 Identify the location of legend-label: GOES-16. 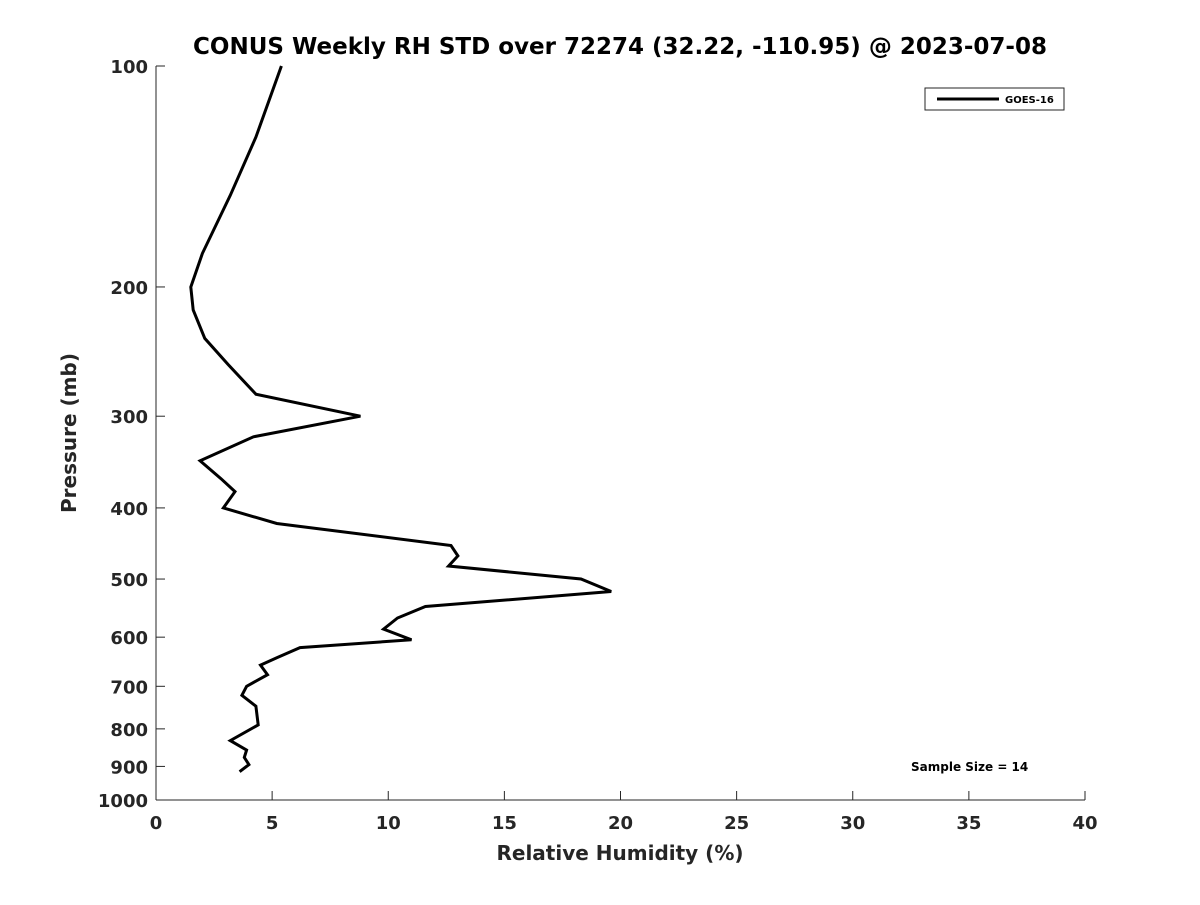
(1029, 100).